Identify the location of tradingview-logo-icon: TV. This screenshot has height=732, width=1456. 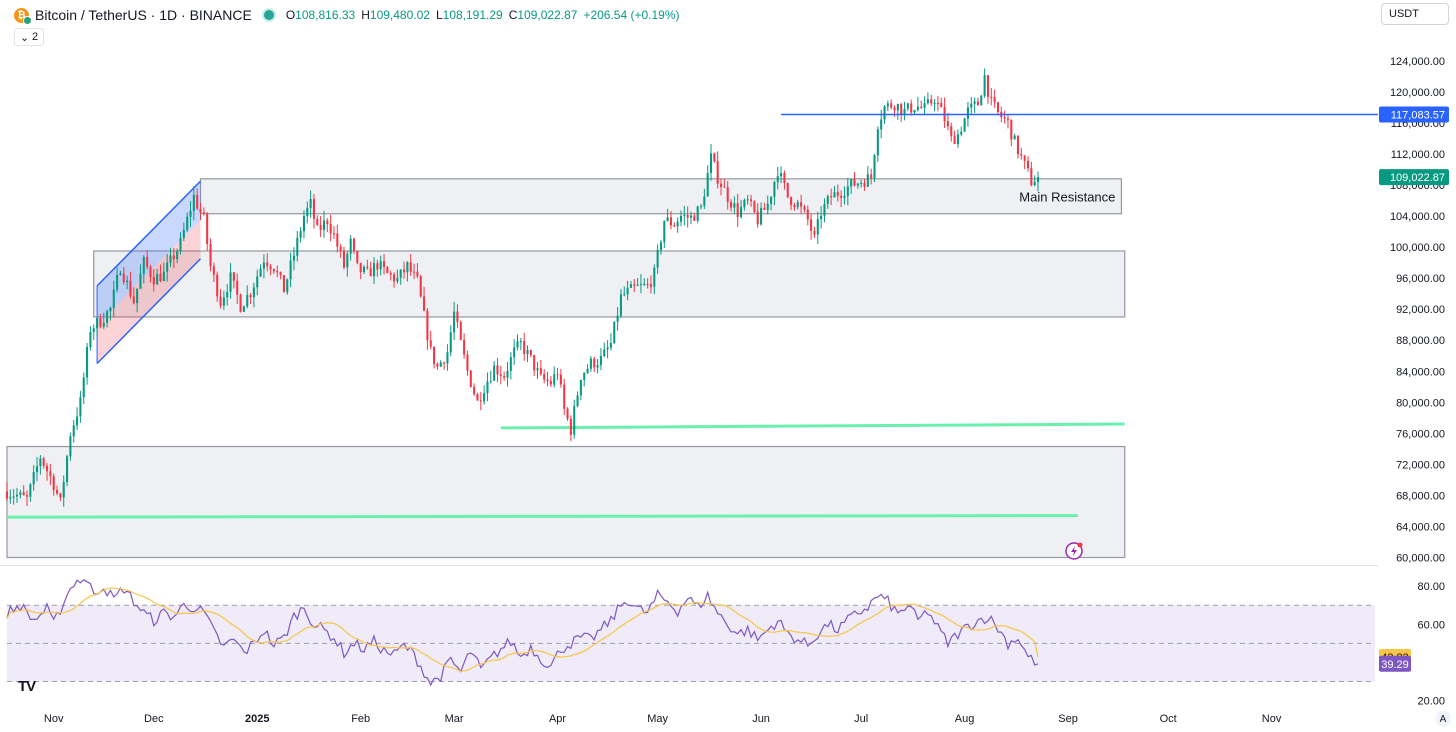
(27, 686).